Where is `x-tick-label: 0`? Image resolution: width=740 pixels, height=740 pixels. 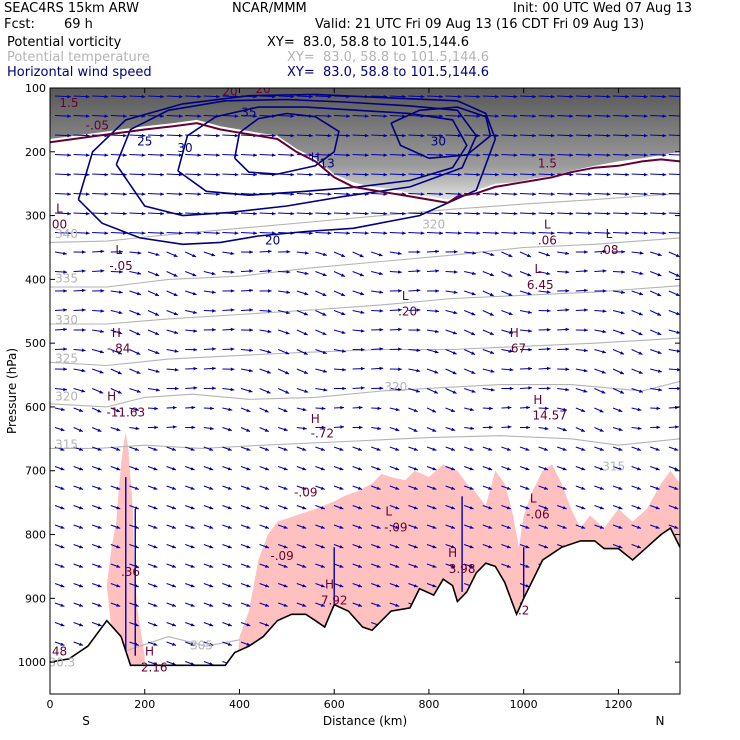 x-tick-label: 0 is located at coordinates (50, 704).